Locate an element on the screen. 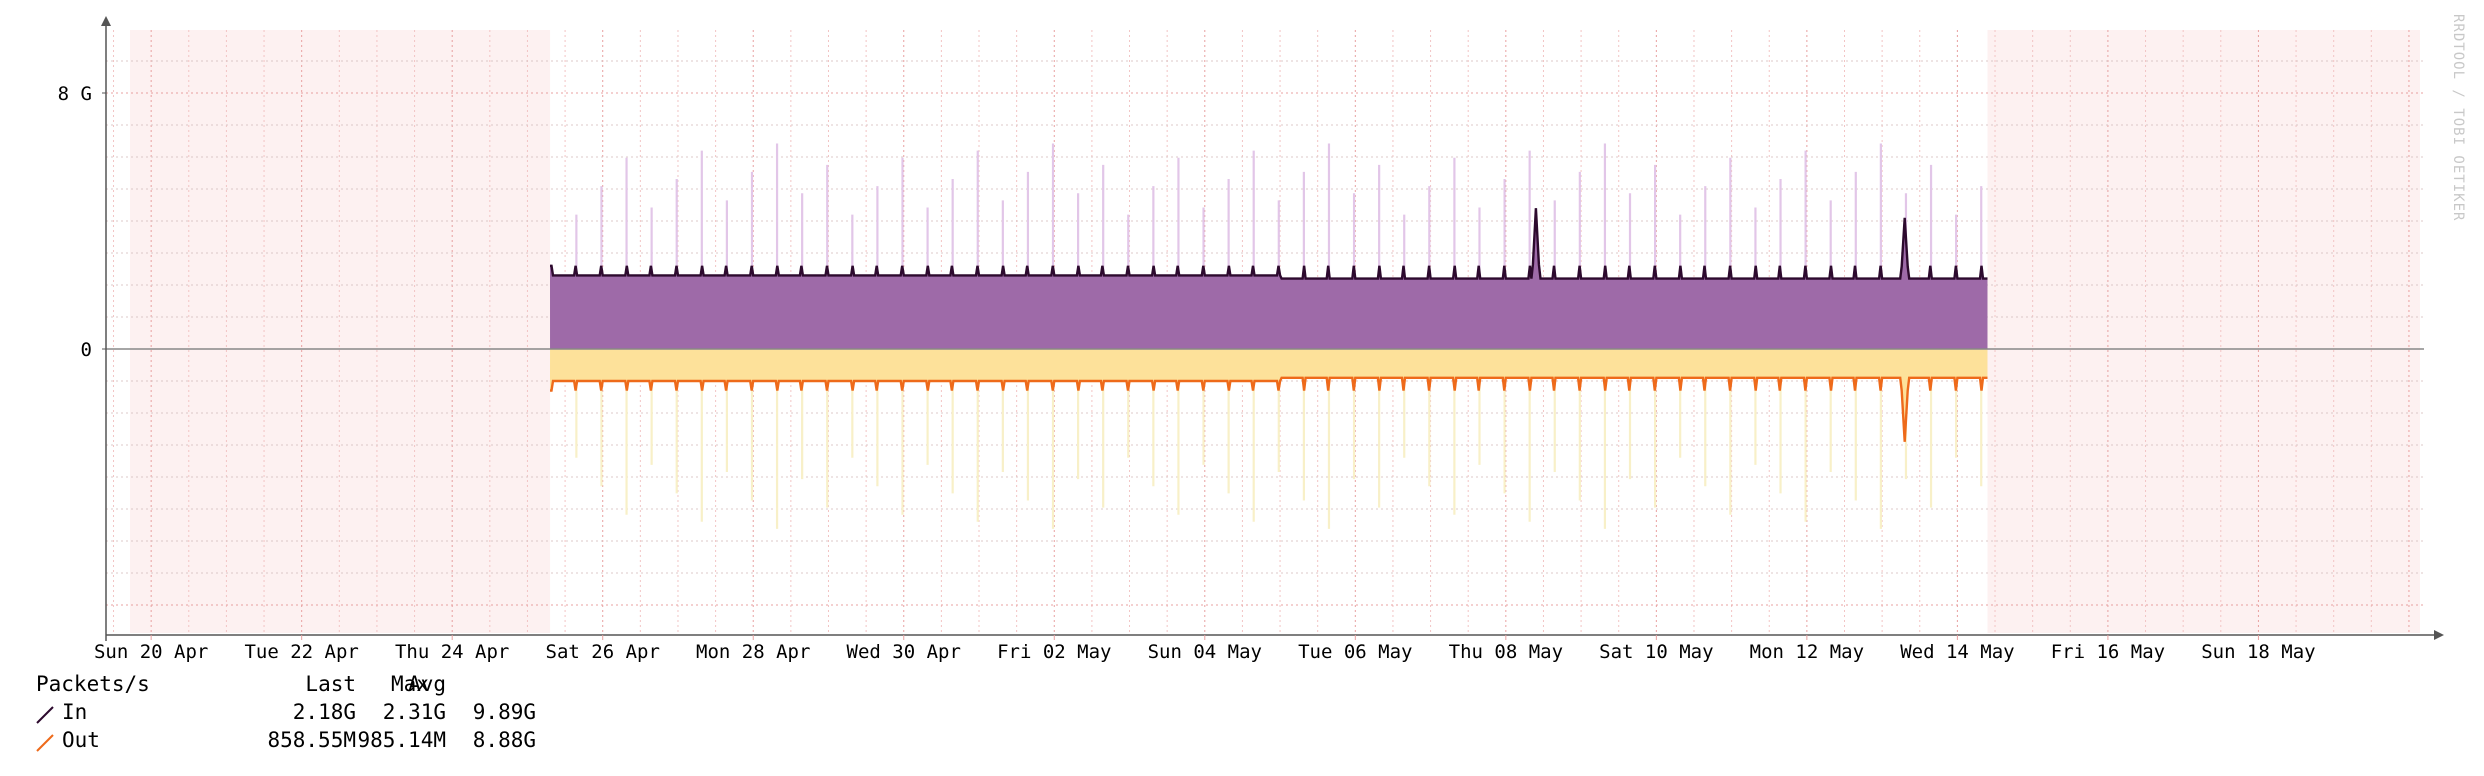 This screenshot has width=2484, height=776. x-tick-label: Sun 18 May is located at coordinates (2258, 652).